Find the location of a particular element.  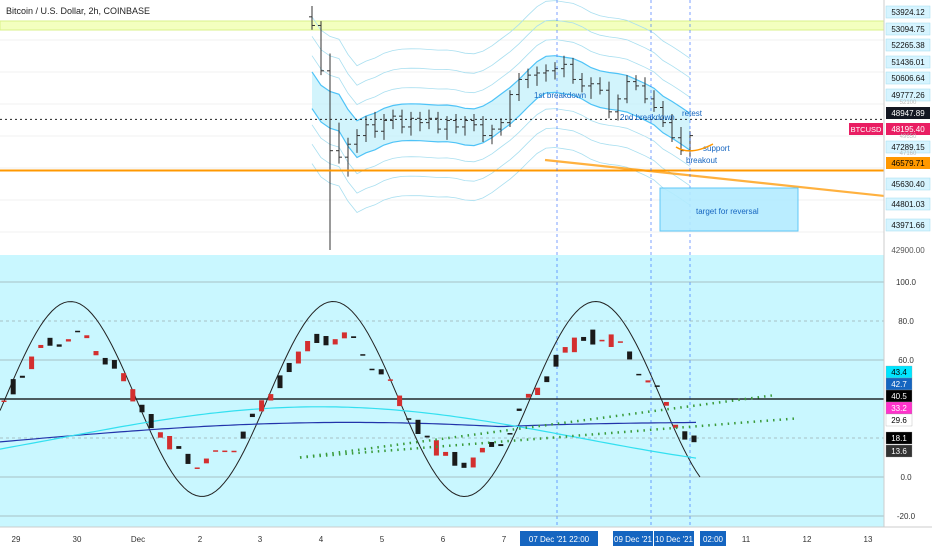

osc-value-tag-label: 40.5 is located at coordinates (899, 396).